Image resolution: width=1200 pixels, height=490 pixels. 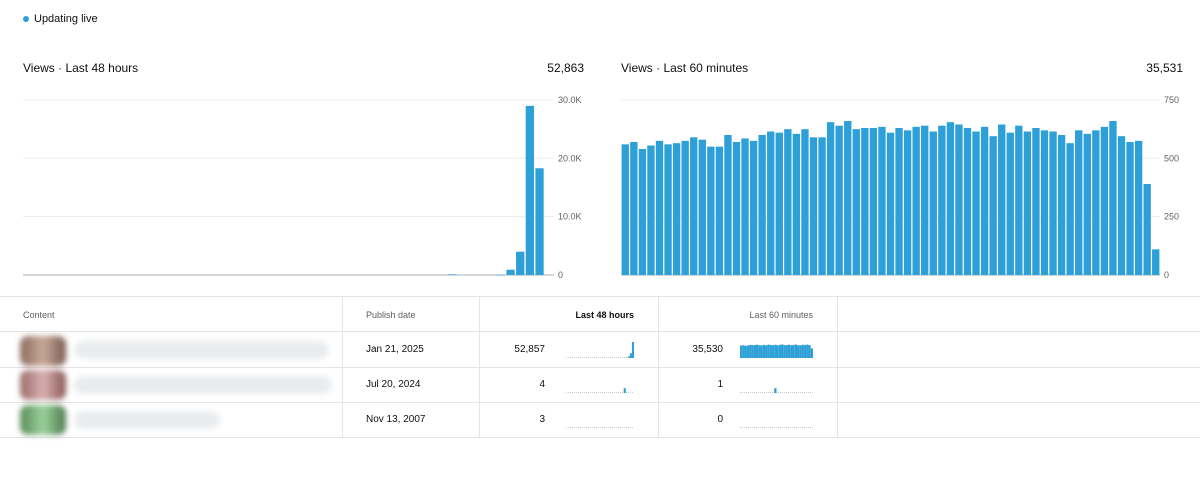 What do you see at coordinates (81, 68) in the screenshot?
I see `left-chart-title: Views · Last 48 hours` at bounding box center [81, 68].